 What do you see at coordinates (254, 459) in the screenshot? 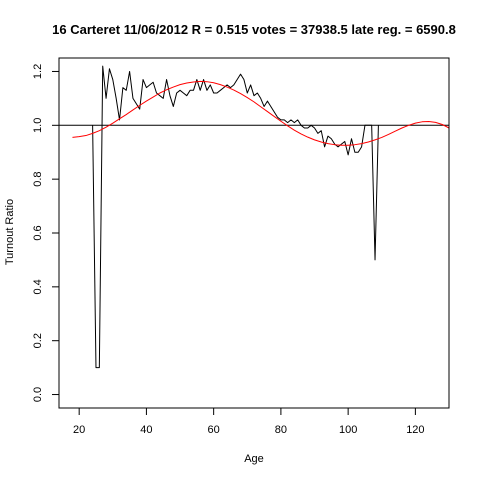
I see `x-axis-label: Age` at bounding box center [254, 459].